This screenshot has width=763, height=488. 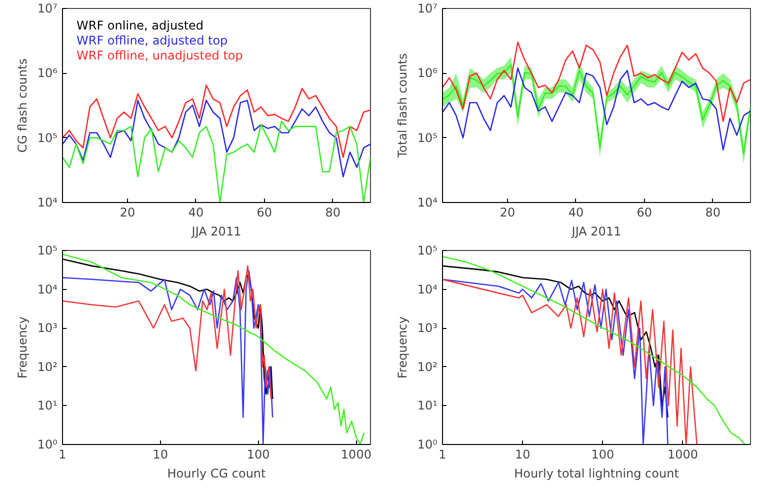 I want to click on text: WRF offline, adjusted top, so click(x=152, y=41).